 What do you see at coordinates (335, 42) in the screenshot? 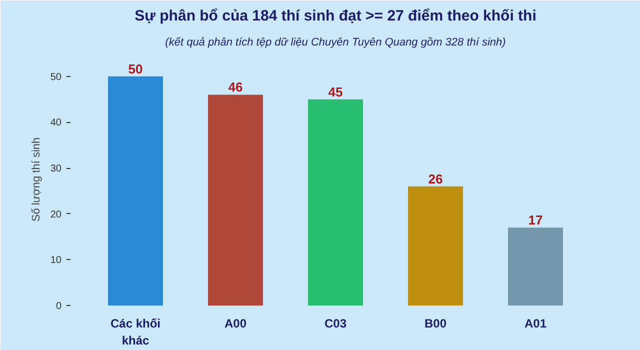
I see `chart-subtitle: (kết quả phân tích tệp dữ liệu Chuyên Tuyên Quang gồm 328 thí sinh)` at bounding box center [335, 42].